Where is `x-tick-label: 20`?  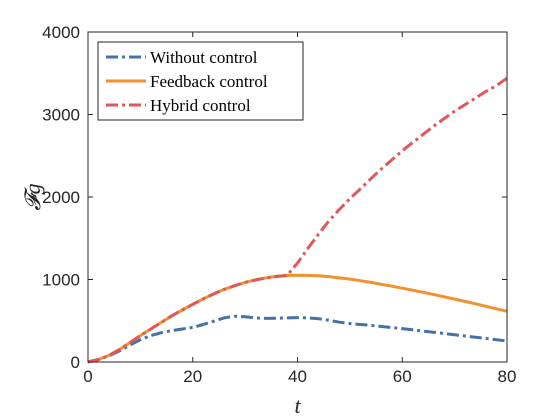
x-tick-label: 20 is located at coordinates (192, 376).